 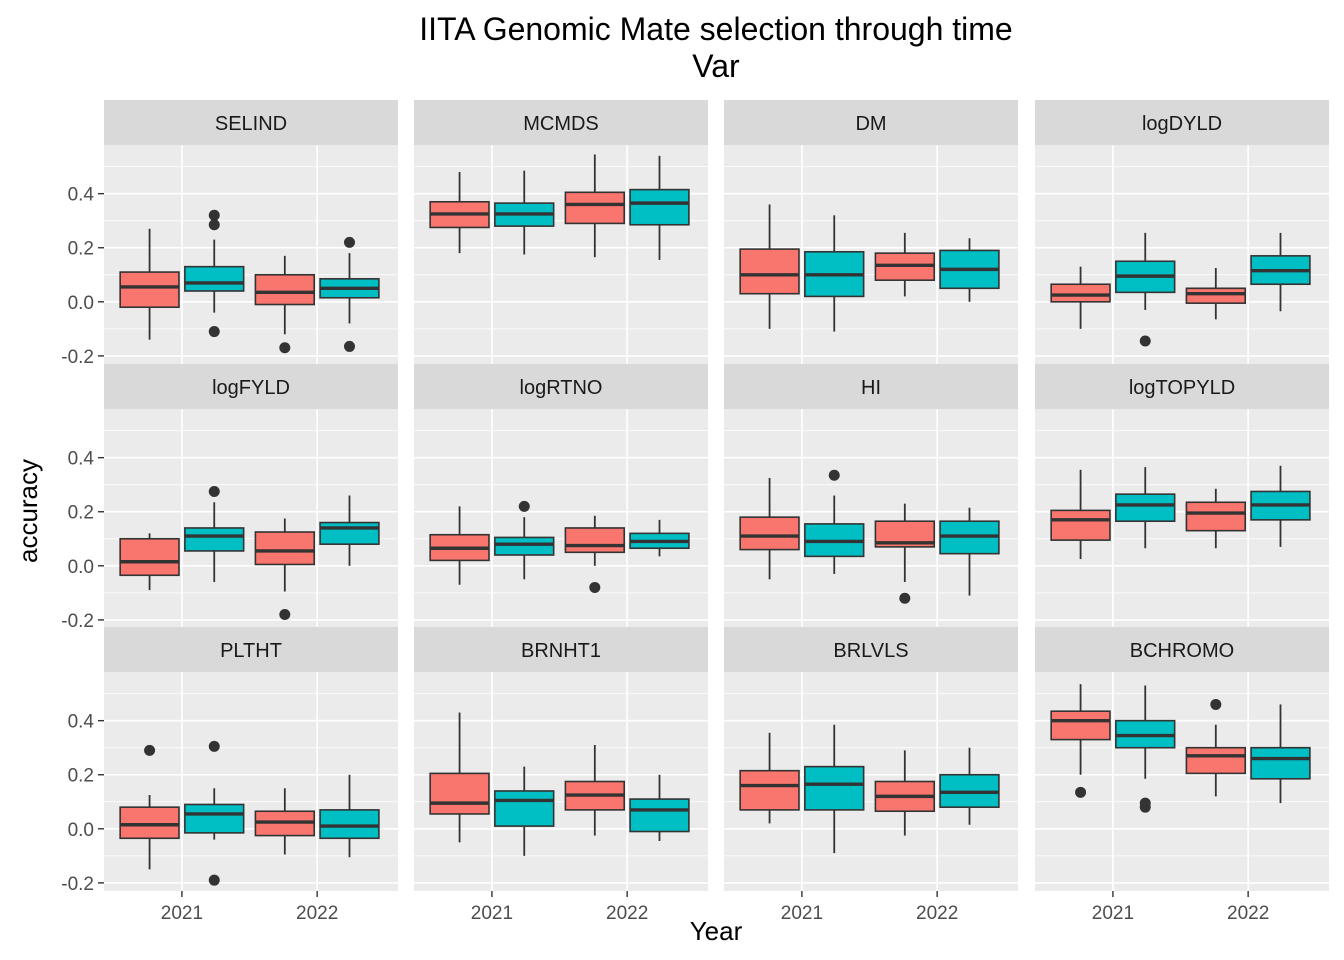 I want to click on facet-panel: logFYLD -0.2 0.0 0.2 0.4, so click(x=229, y=498).